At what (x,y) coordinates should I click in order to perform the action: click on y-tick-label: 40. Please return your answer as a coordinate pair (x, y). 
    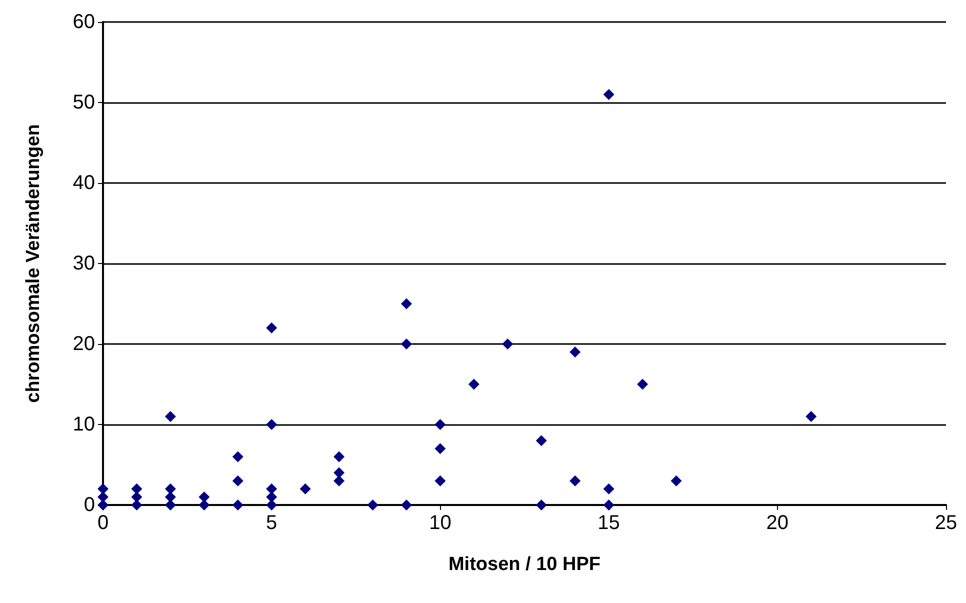
    Looking at the image, I should click on (83, 183).